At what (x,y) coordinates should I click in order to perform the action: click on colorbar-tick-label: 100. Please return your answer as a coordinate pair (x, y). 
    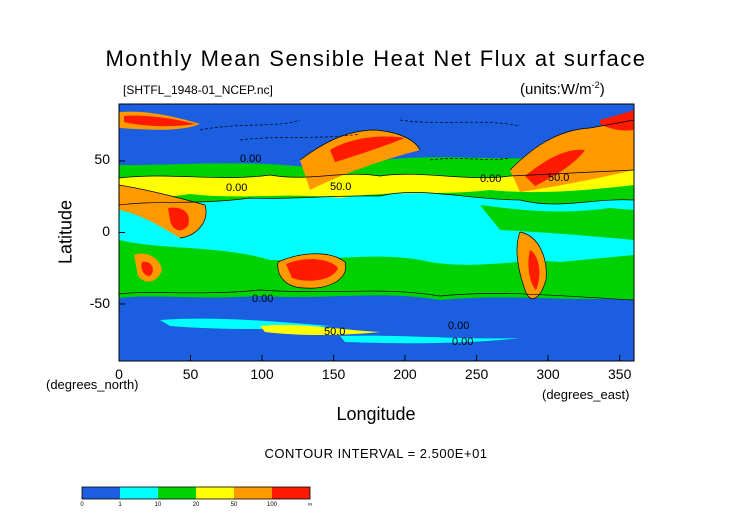
    Looking at the image, I should click on (271, 505).